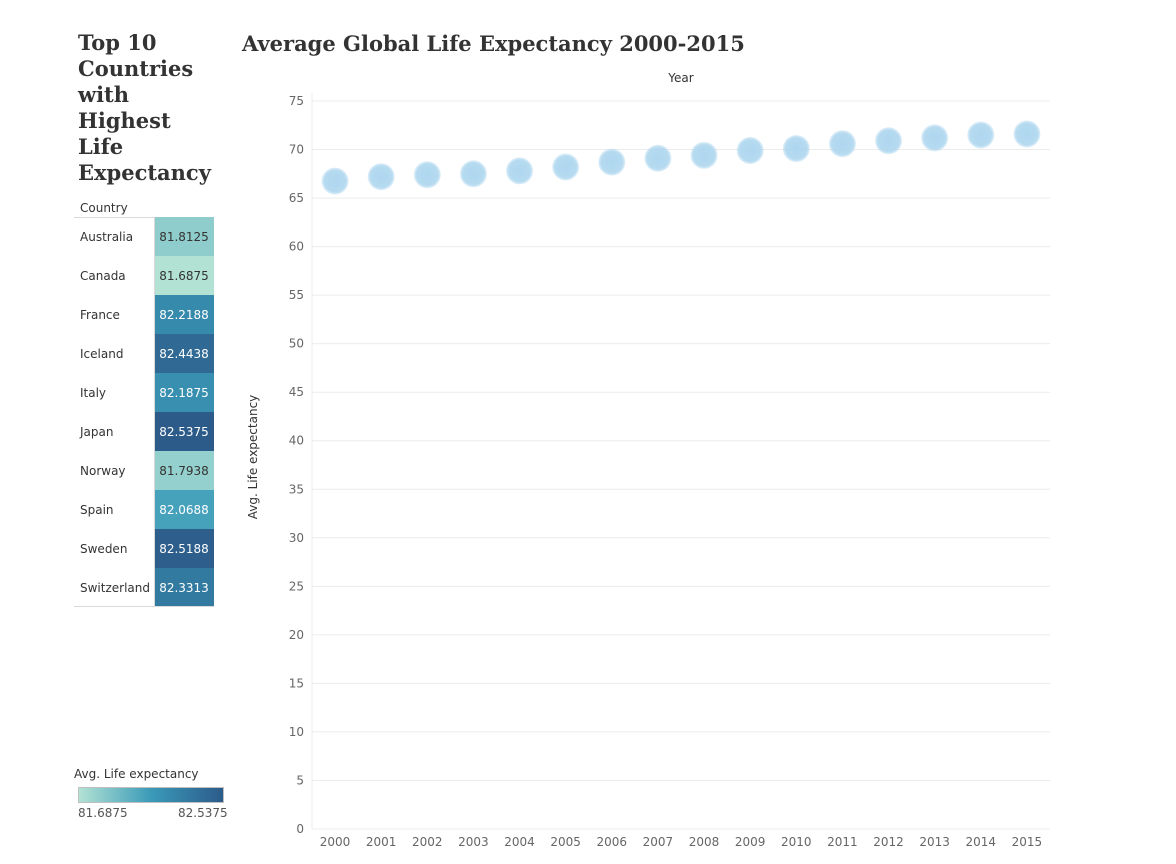 This screenshot has height=864, width=1176. Describe the element at coordinates (296, 150) in the screenshot. I see `y-tick-label: 70` at that location.